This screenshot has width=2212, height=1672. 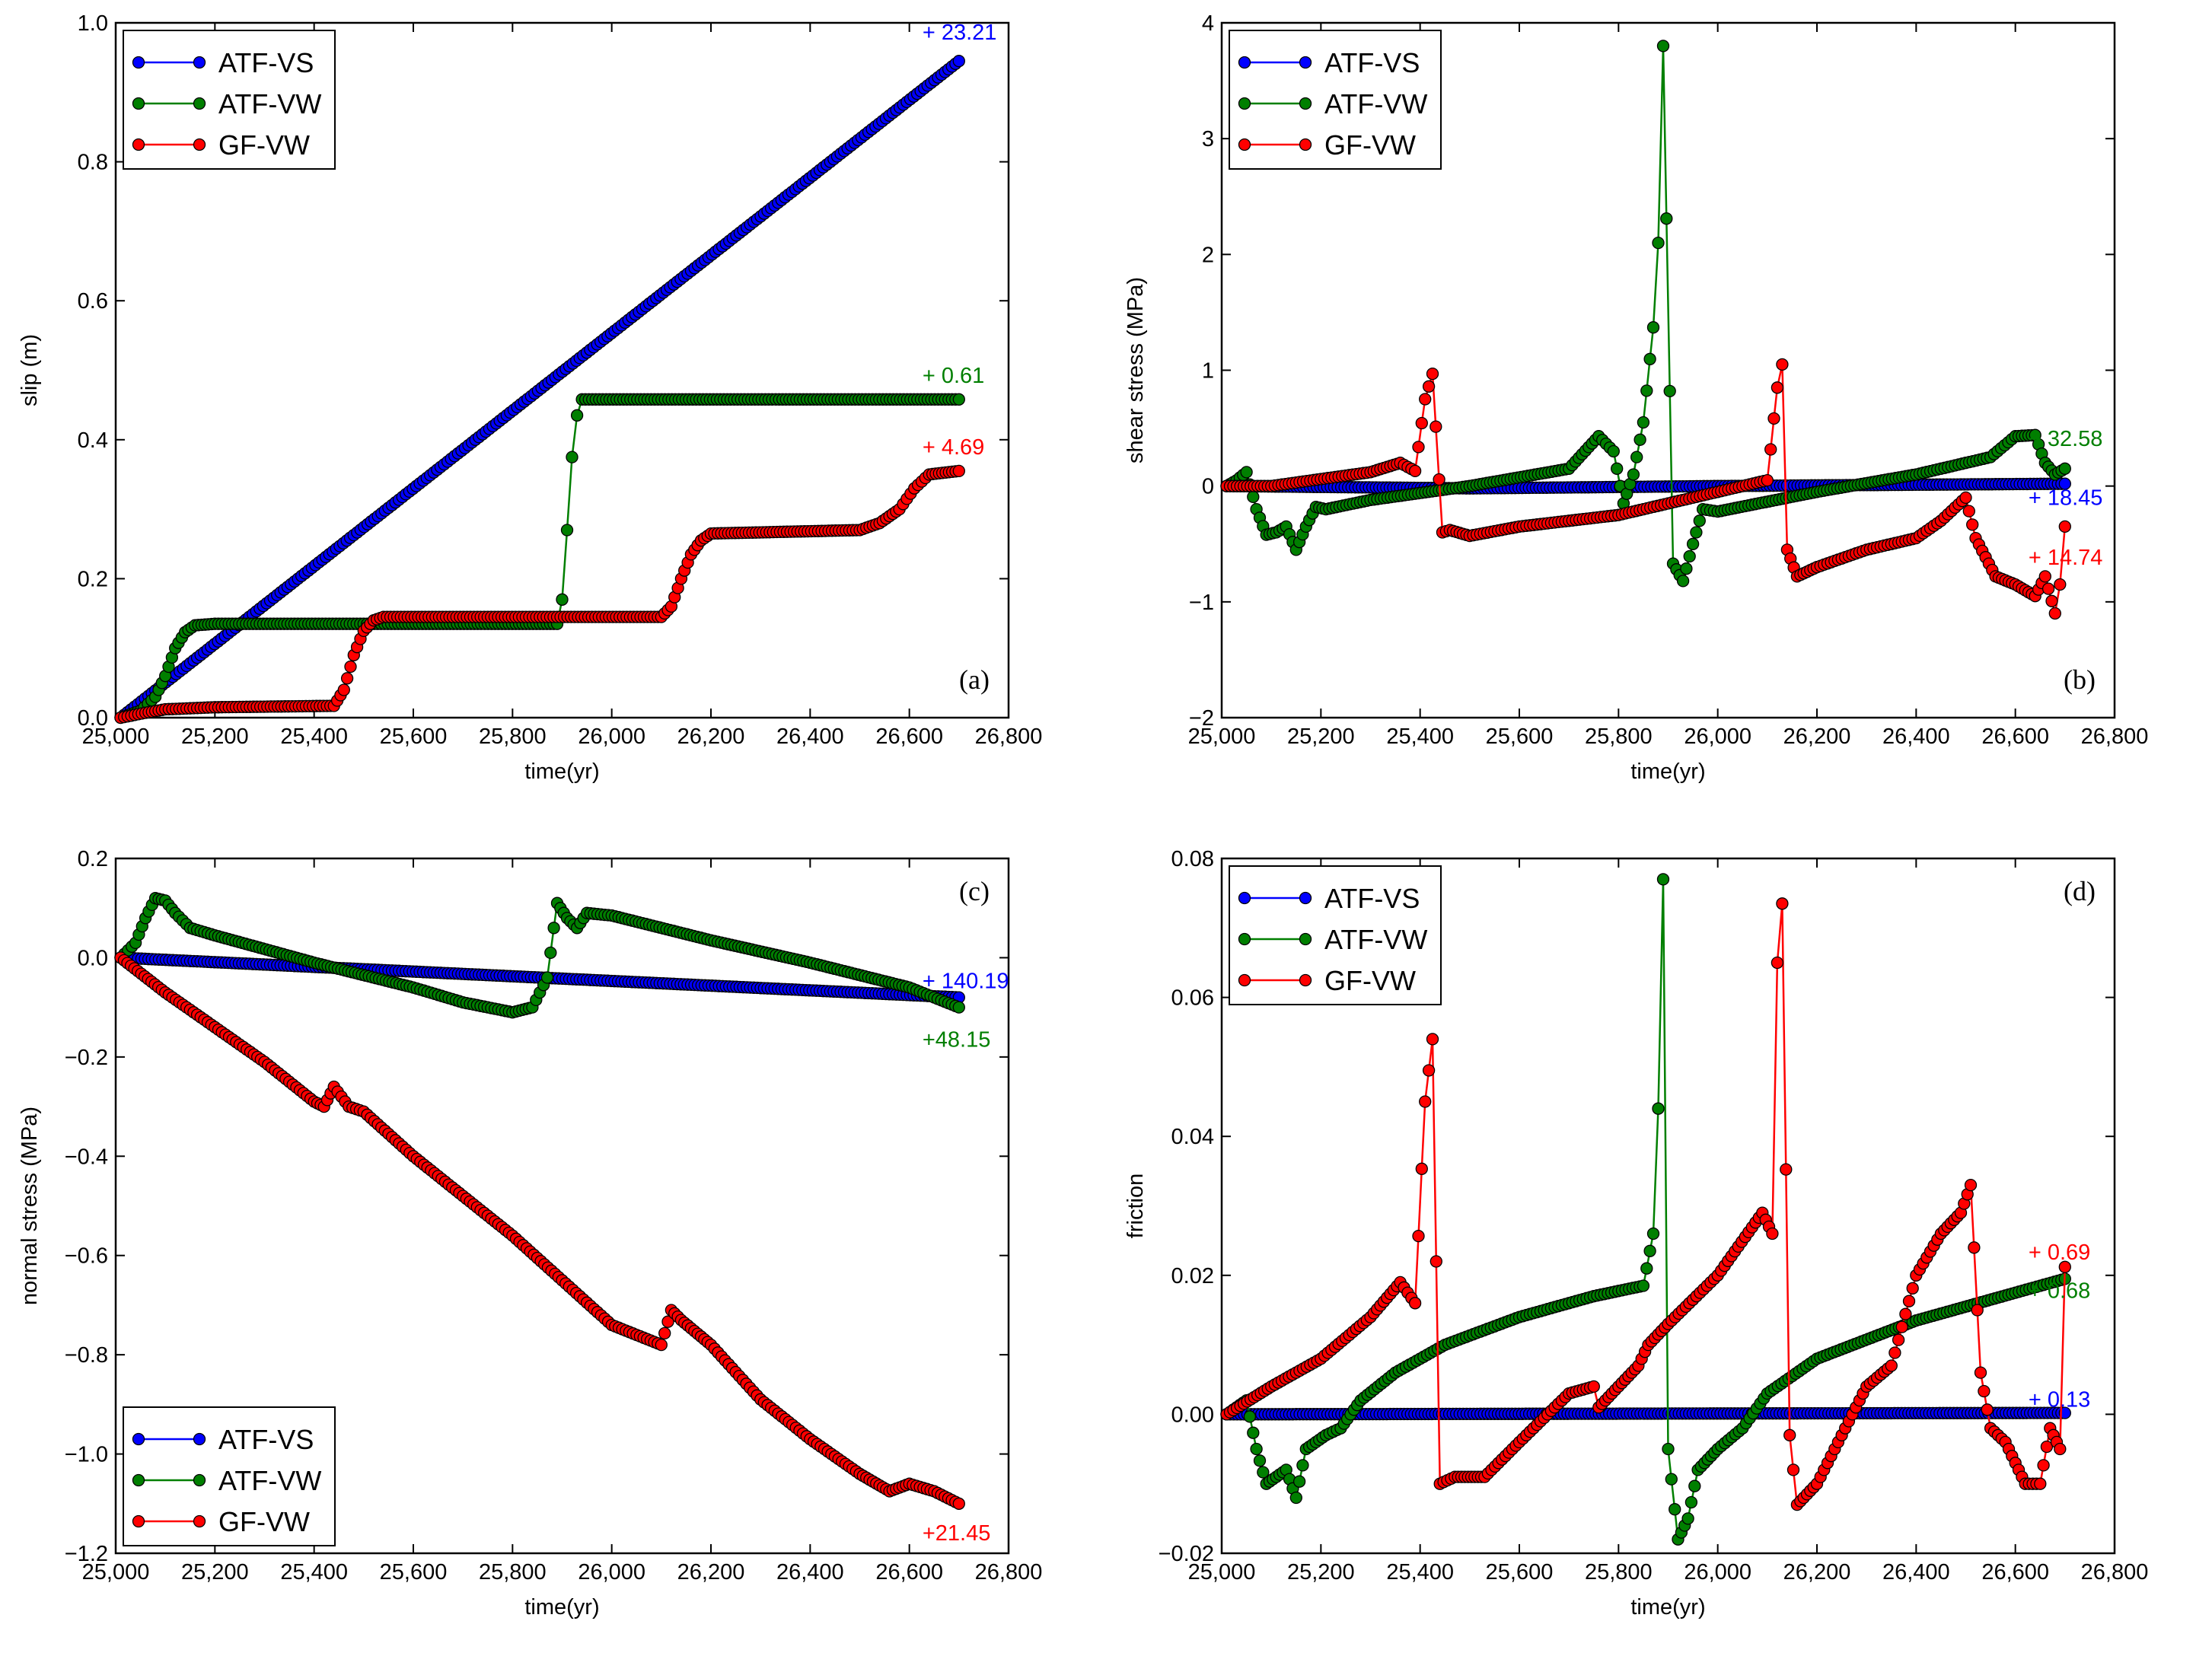 What do you see at coordinates (269, 103) in the screenshot?
I see `legend-label-atf-vw: ATF-VW` at bounding box center [269, 103].